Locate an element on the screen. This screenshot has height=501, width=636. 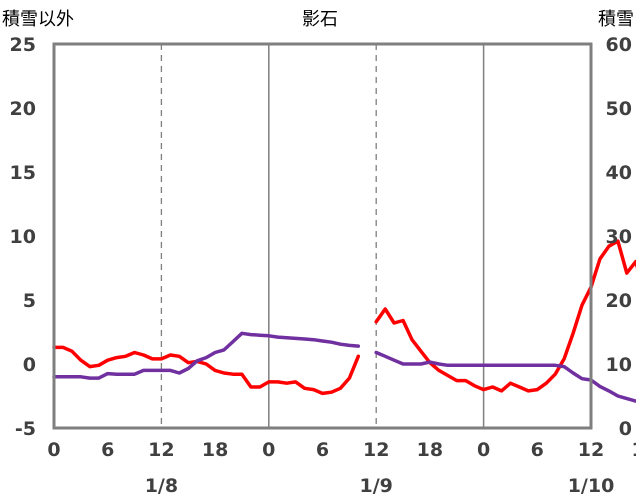
left-axis-ticks: 25 20 15 10 5 0 -5 is located at coordinates (23, 237).